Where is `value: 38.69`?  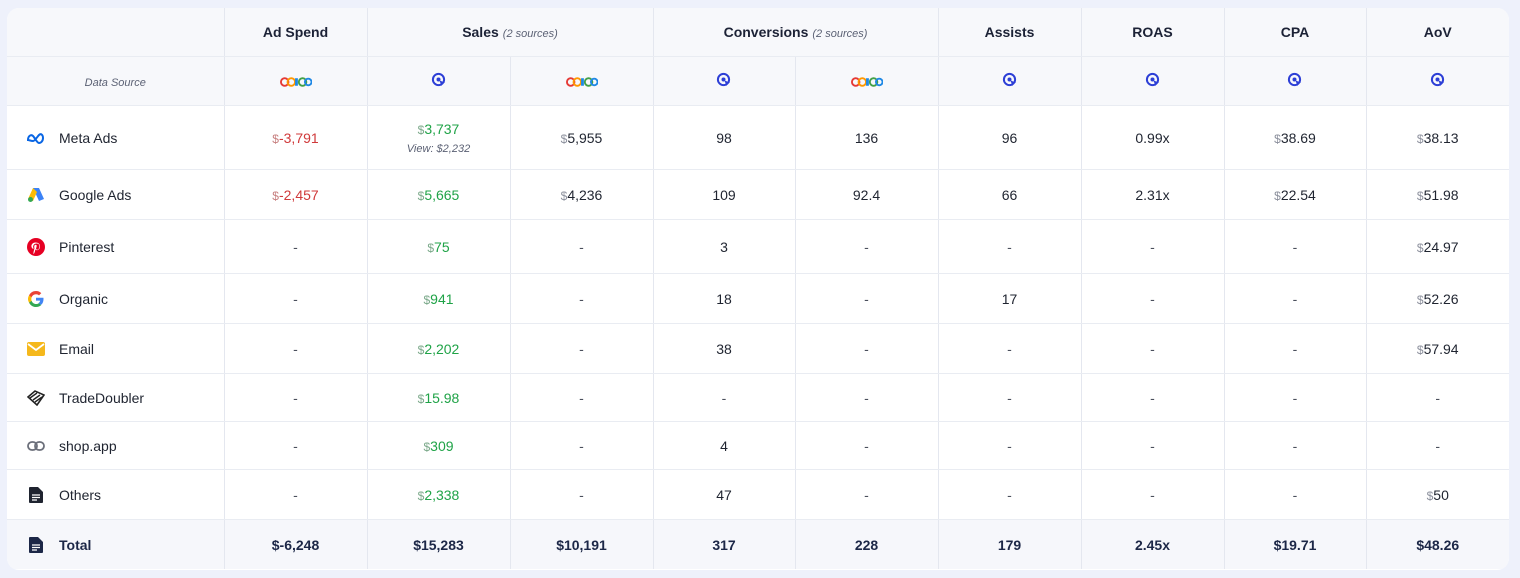
value: 38.69 is located at coordinates (1298, 137).